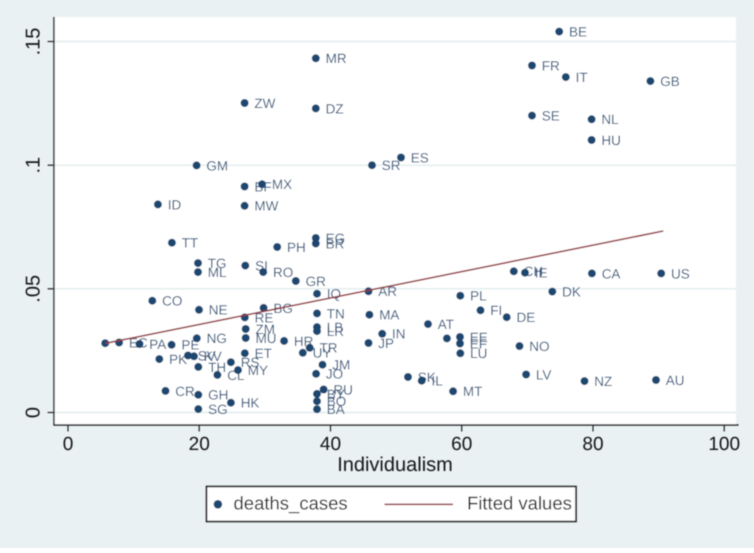 The image size is (754, 553). What do you see at coordinates (399, 334) in the screenshot?
I see `svg-text: IN` at bounding box center [399, 334].